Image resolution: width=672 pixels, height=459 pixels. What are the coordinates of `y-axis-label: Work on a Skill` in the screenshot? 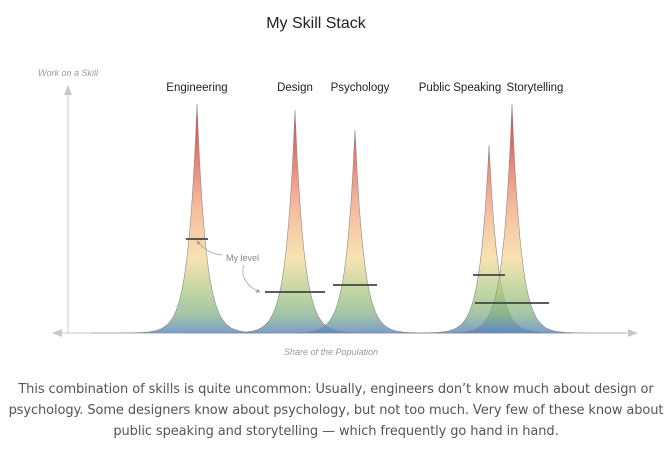 It's located at (68, 73).